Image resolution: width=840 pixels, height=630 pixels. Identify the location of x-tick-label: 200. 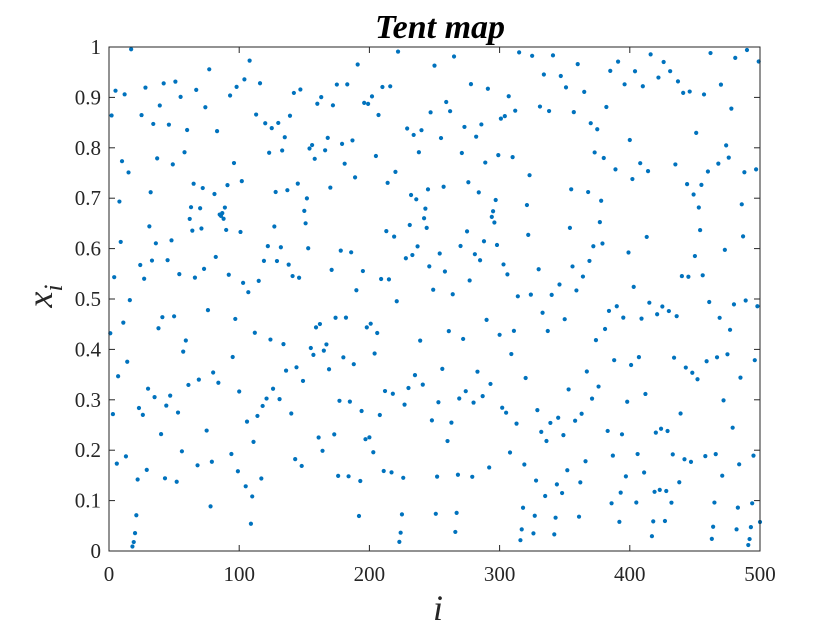
(370, 574).